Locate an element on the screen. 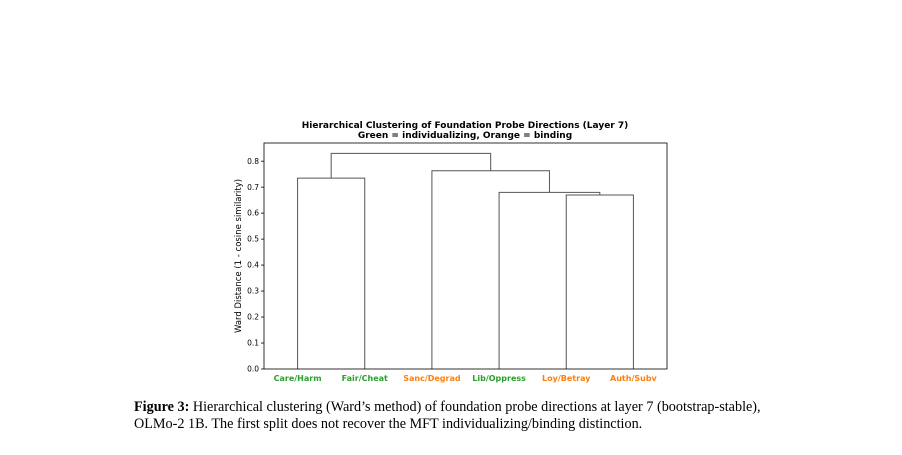 Image resolution: width=902 pixels, height=455 pixels. y-tick-label: 0.8 is located at coordinates (253, 161).